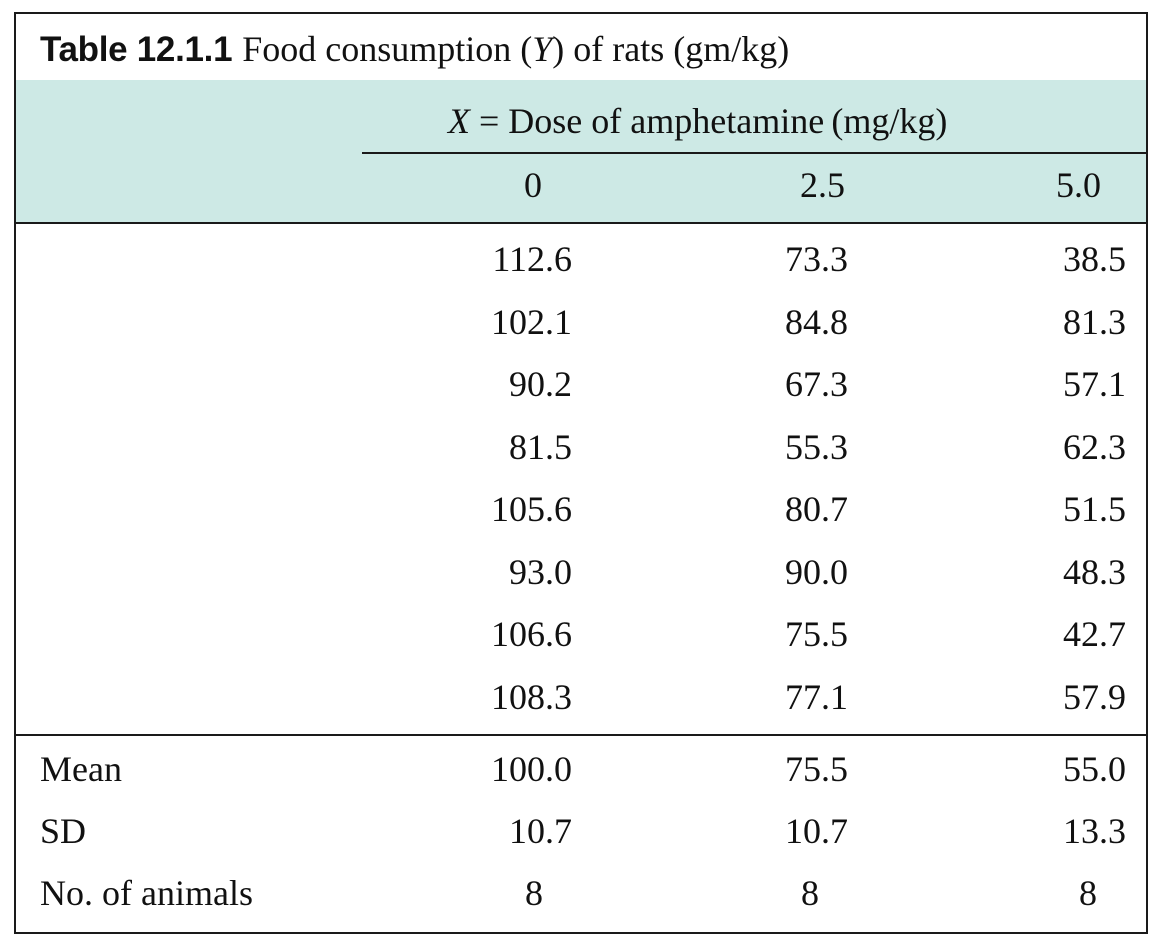 The height and width of the screenshot is (946, 1164). I want to click on summary-cell: 75.5, so click(816, 769).